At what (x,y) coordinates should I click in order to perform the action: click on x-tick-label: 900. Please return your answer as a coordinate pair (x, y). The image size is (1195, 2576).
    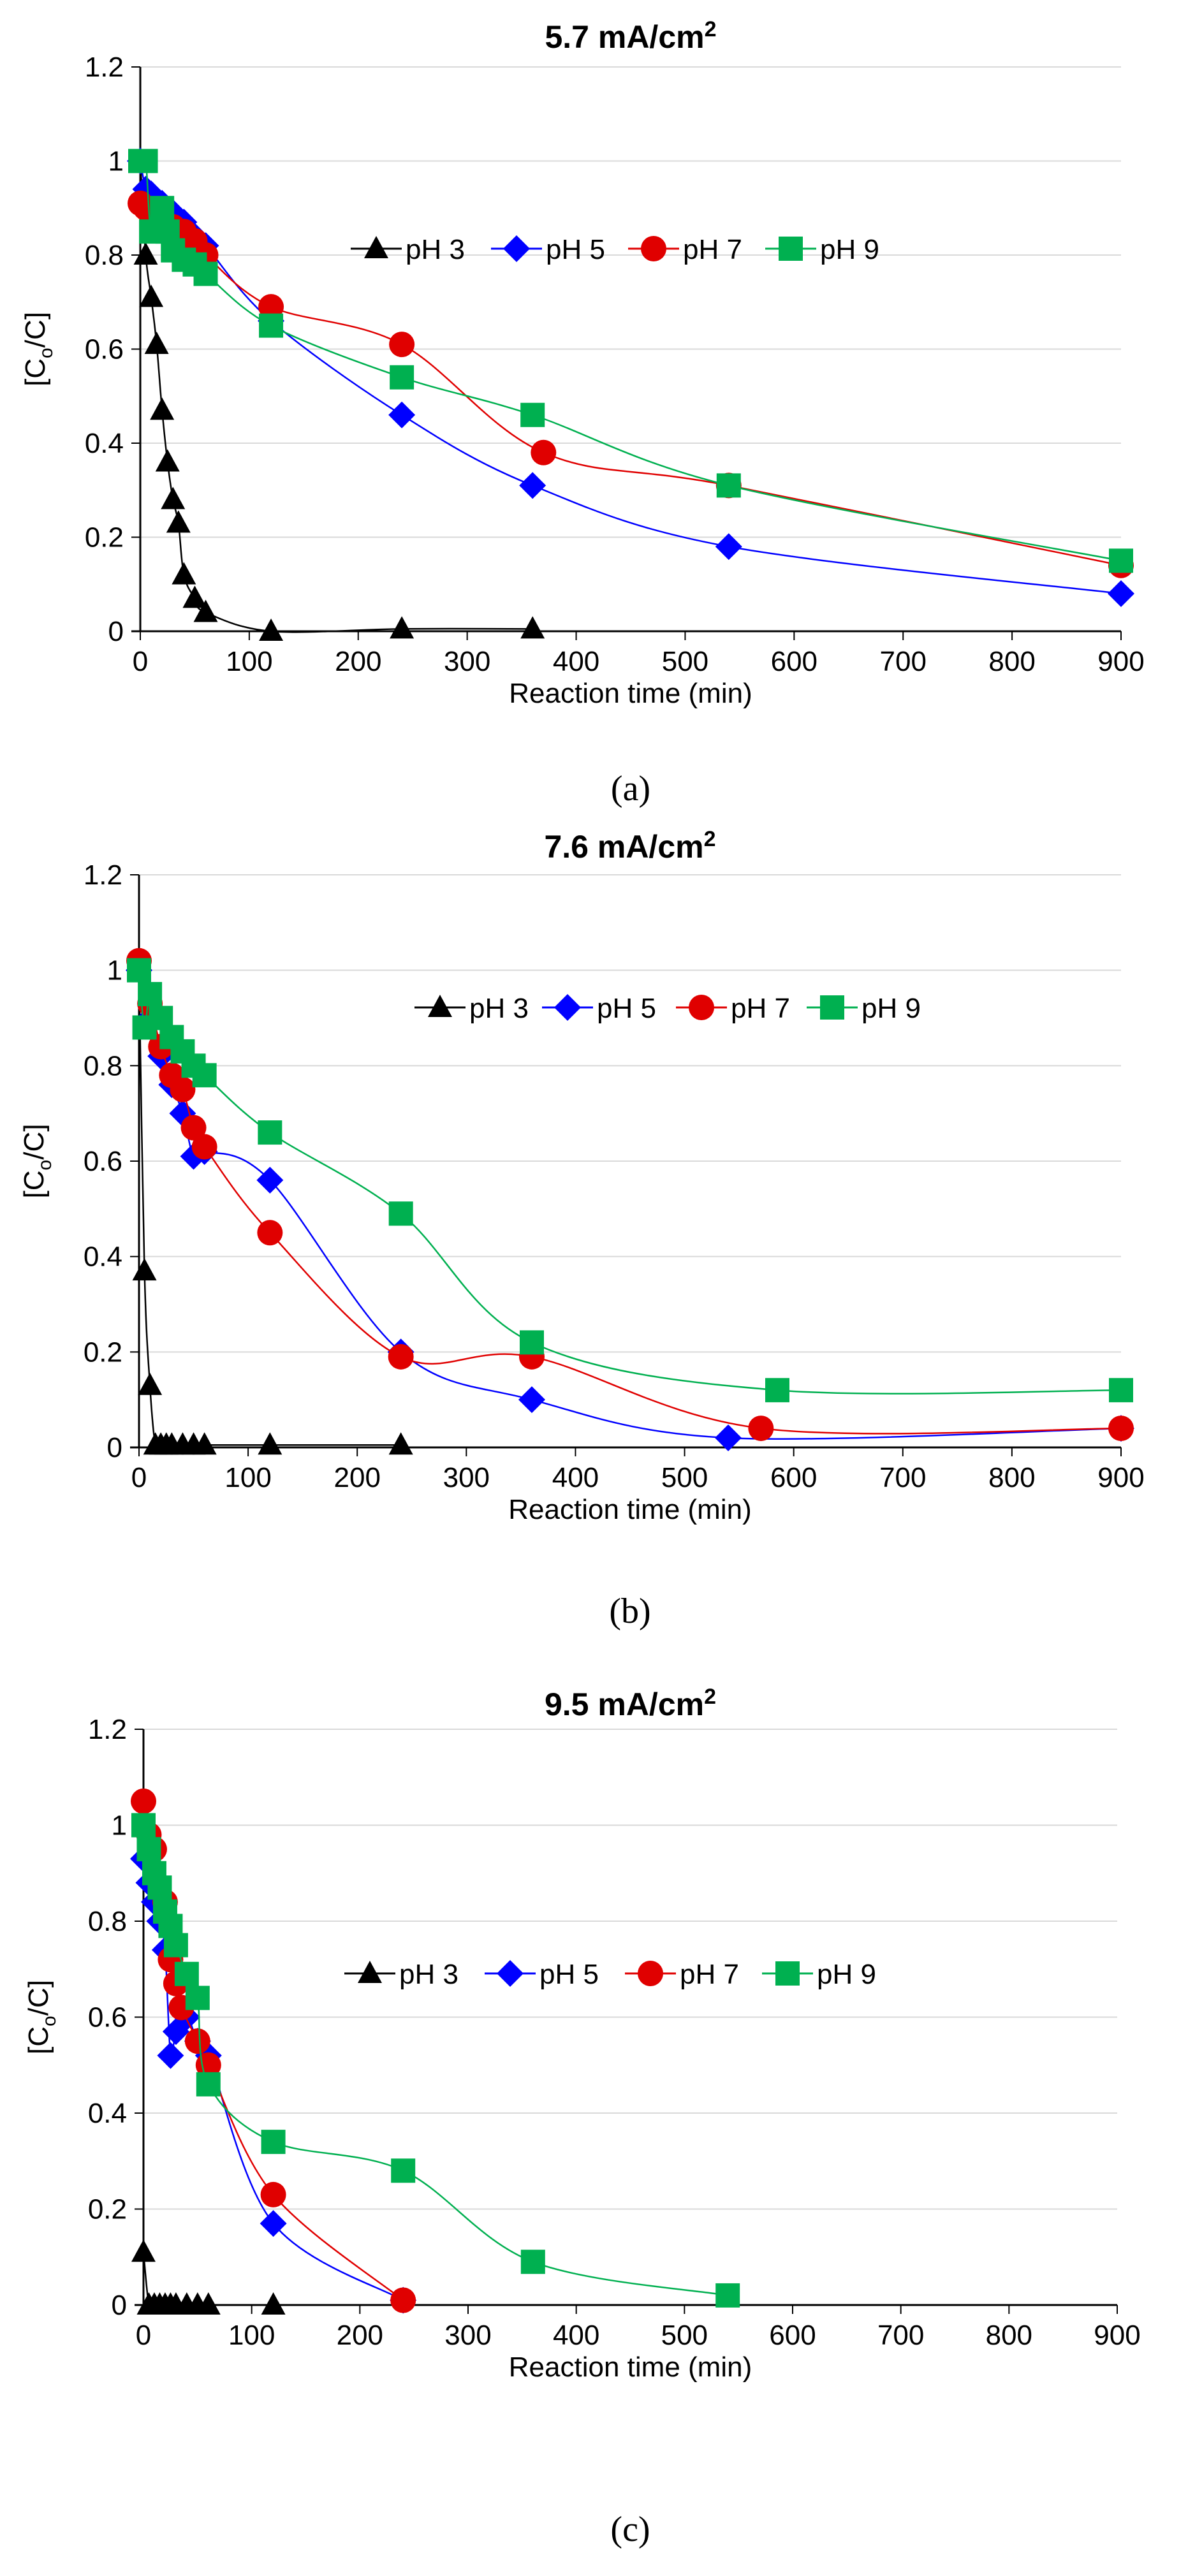
    Looking at the image, I should click on (1117, 2335).